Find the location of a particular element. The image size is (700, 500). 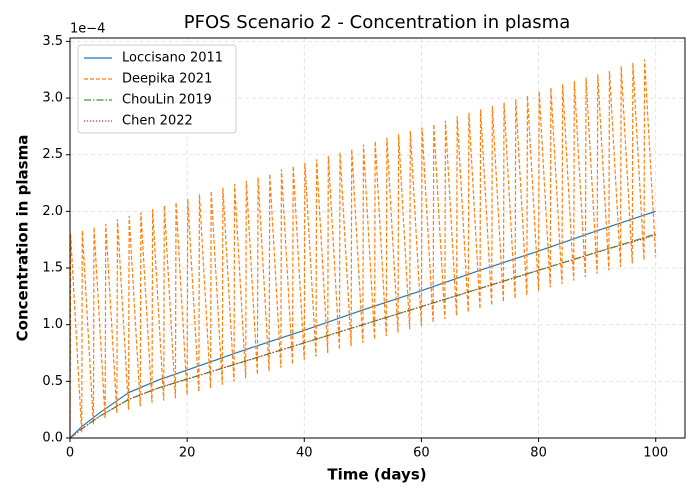

legend-label: Deepika 2021 is located at coordinates (167, 79).